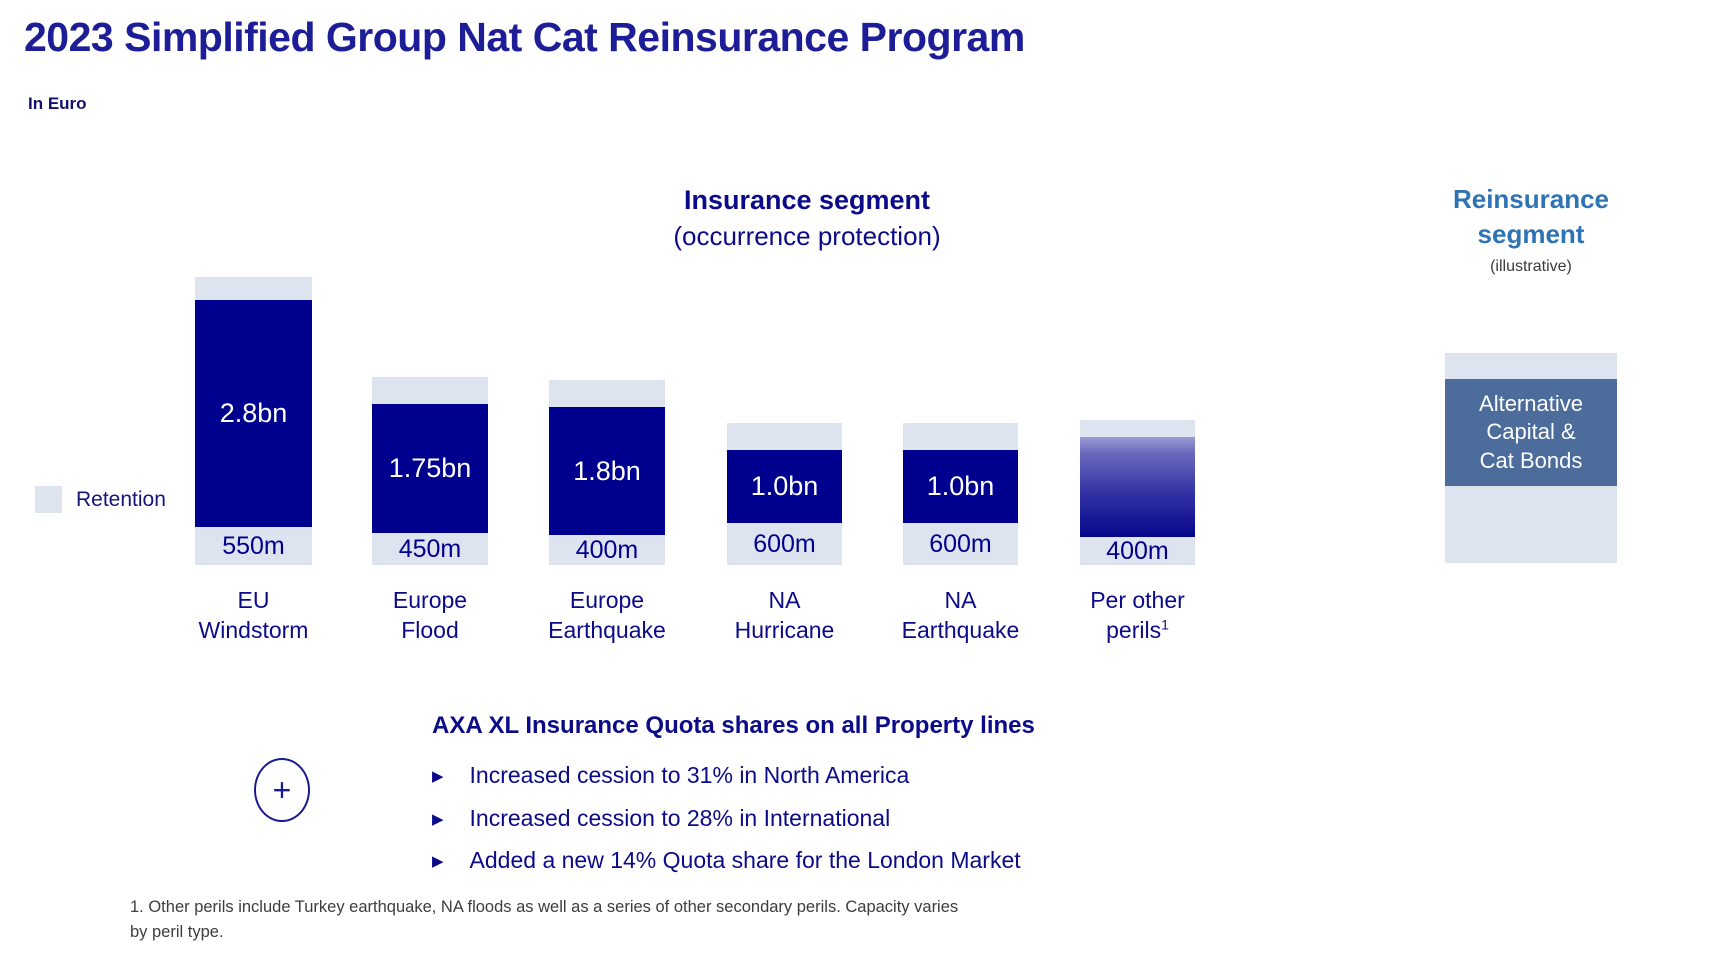  What do you see at coordinates (121, 499) in the screenshot?
I see `retention-legend-label: Retention` at bounding box center [121, 499].